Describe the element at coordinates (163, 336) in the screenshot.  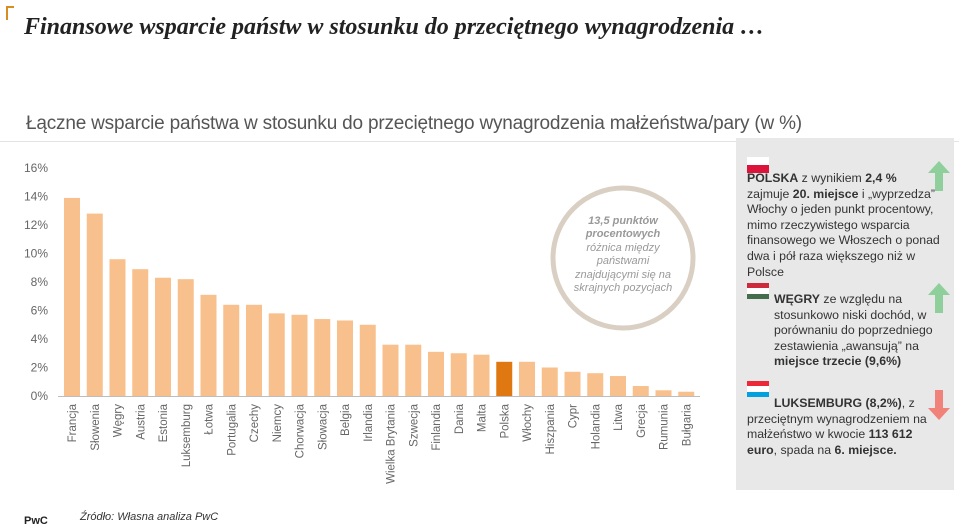
I see `bar-Estonia` at that location.